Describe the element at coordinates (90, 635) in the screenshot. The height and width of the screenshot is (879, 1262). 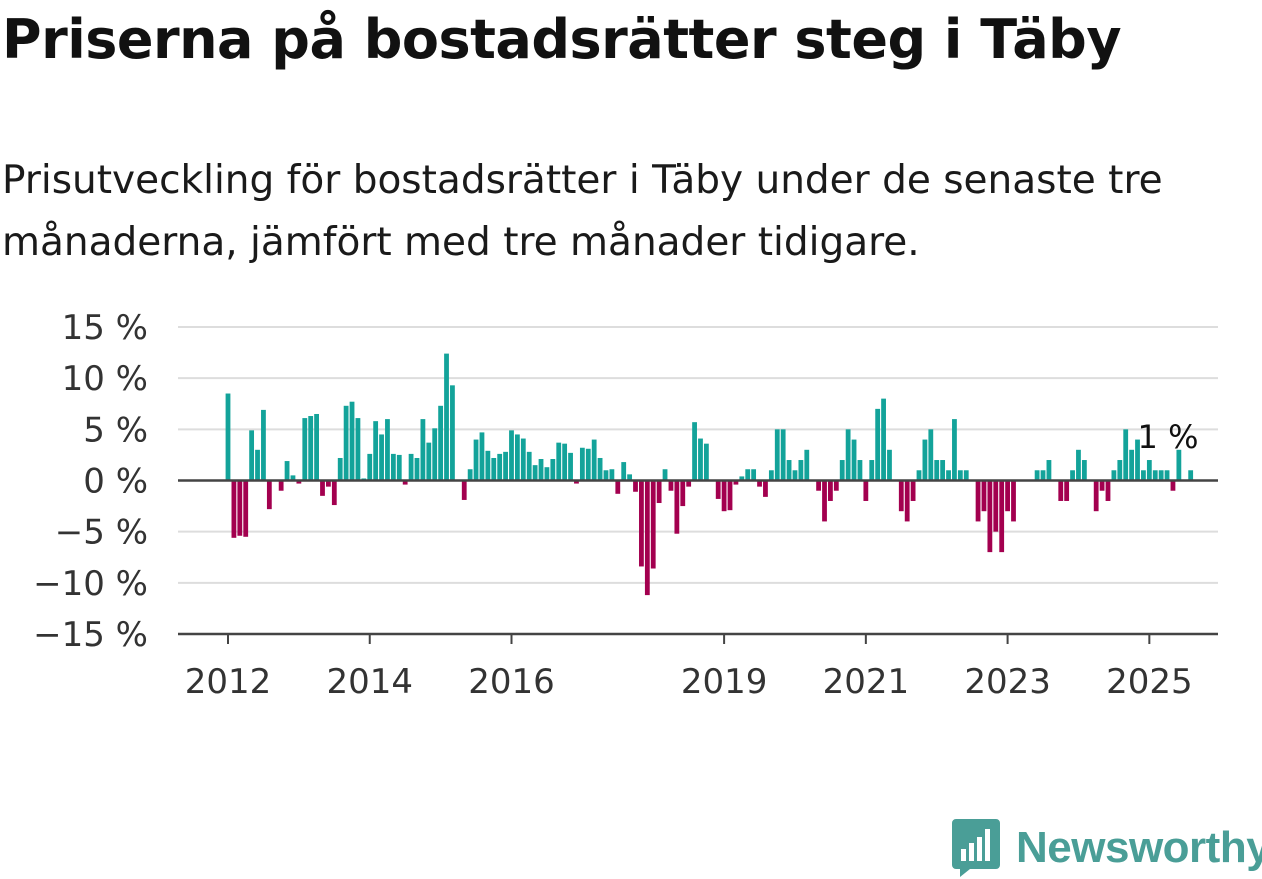
I see `y-tick-label: −15 %` at that location.